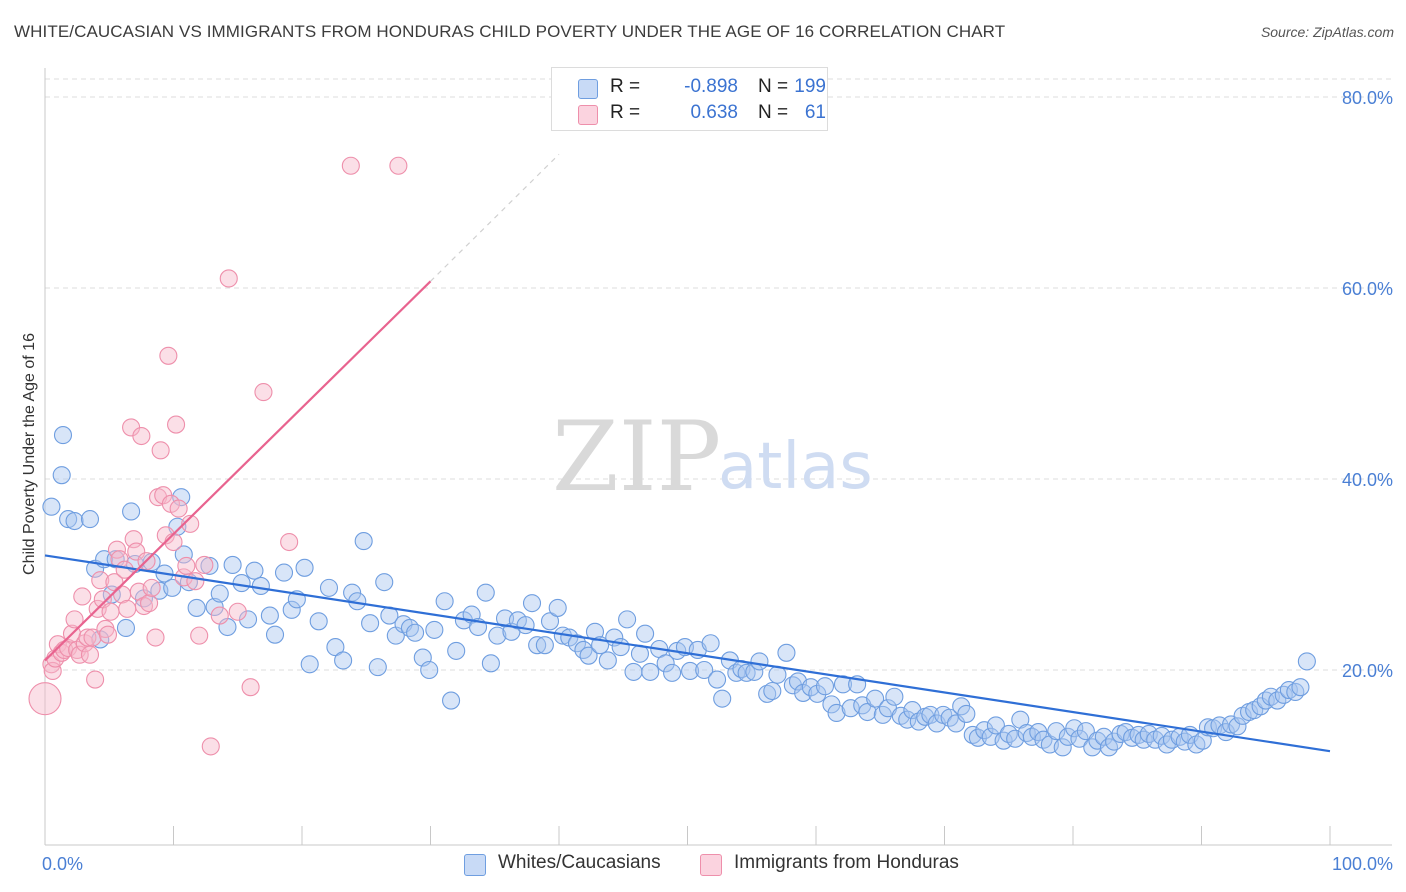 The height and width of the screenshot is (892, 1406). Describe the element at coordinates (773, 86) in the screenshot. I see `legend-n-label: N =` at that location.